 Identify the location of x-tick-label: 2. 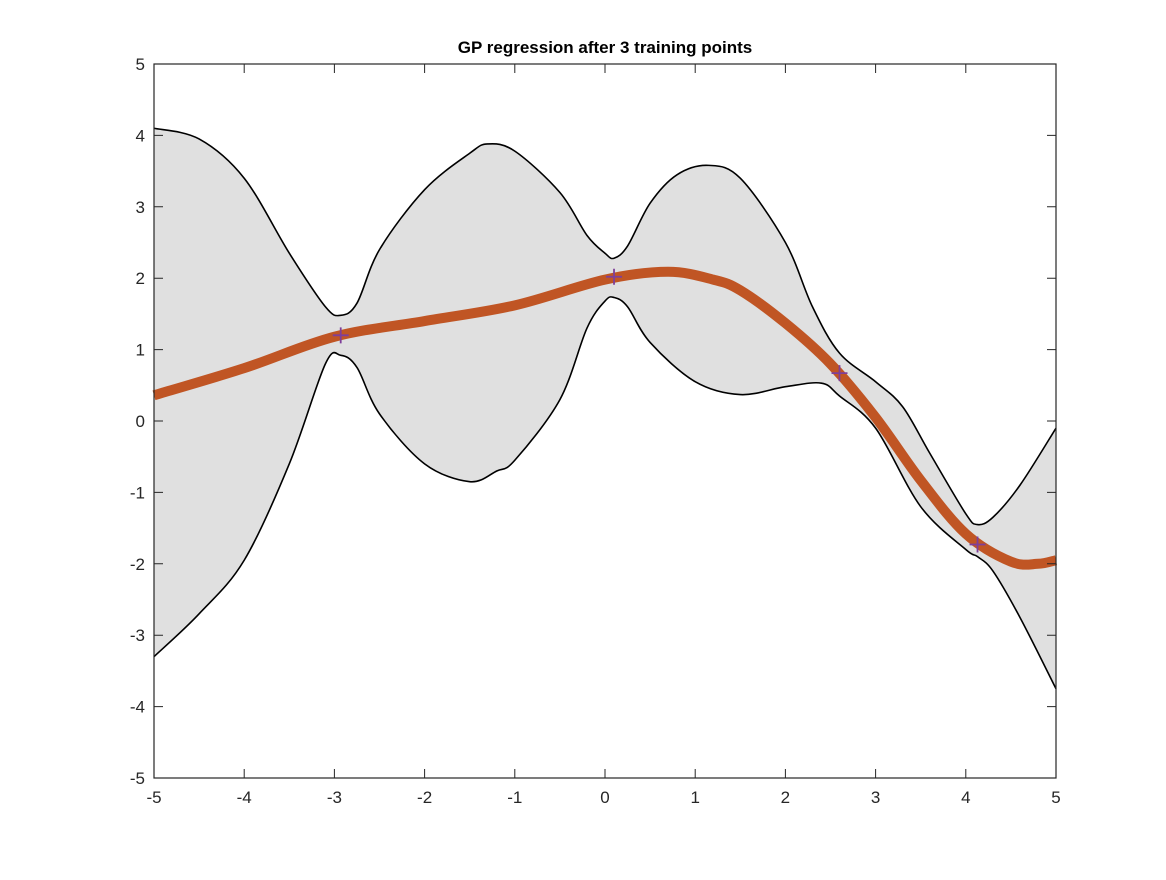
(785, 797).